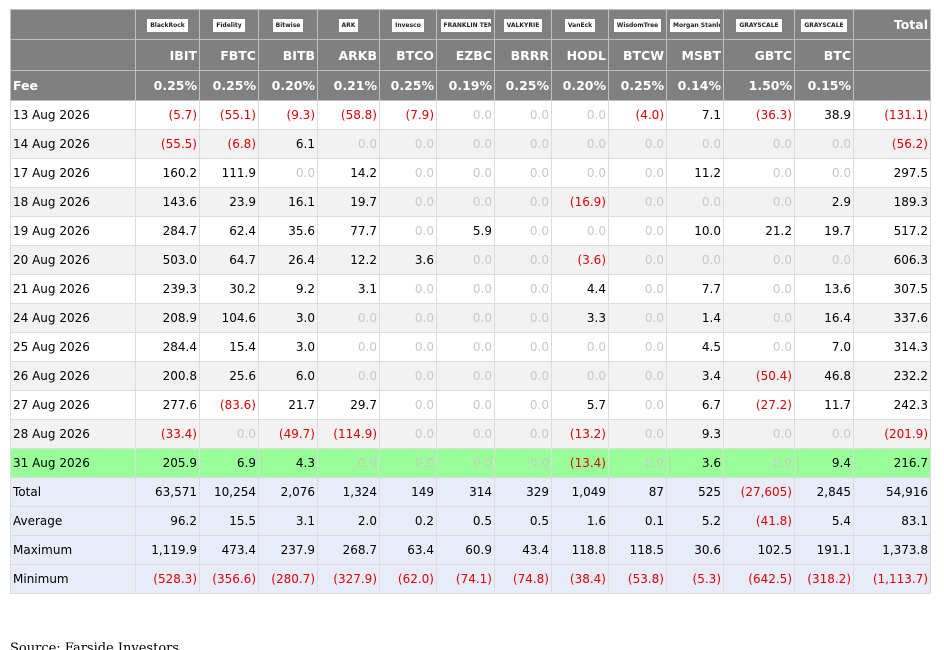  I want to click on issuer-cell: VALKYRIE, so click(523, 24).